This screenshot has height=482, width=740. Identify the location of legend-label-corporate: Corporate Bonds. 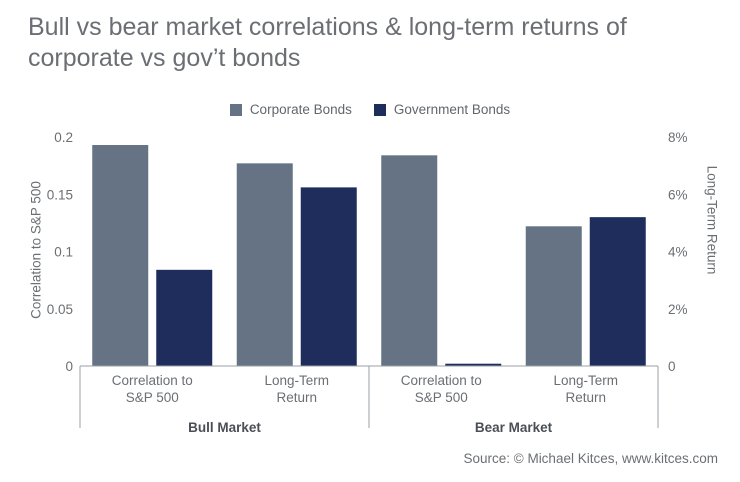
(300, 109).